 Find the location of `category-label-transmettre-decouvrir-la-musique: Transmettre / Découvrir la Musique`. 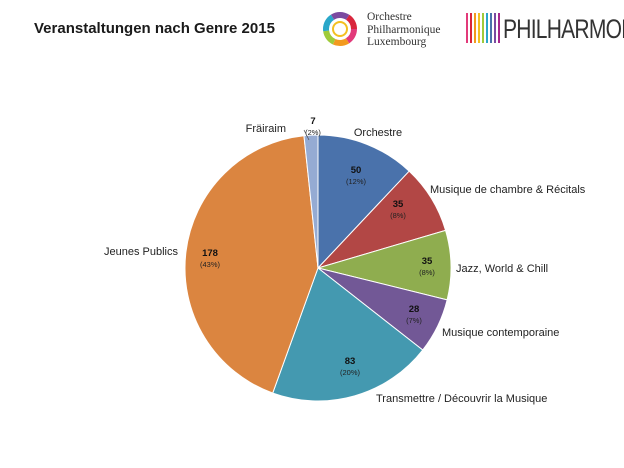

category-label-transmettre-decouvrir-la-musique: Transmettre / Découvrir la Musique is located at coordinates (461, 399).